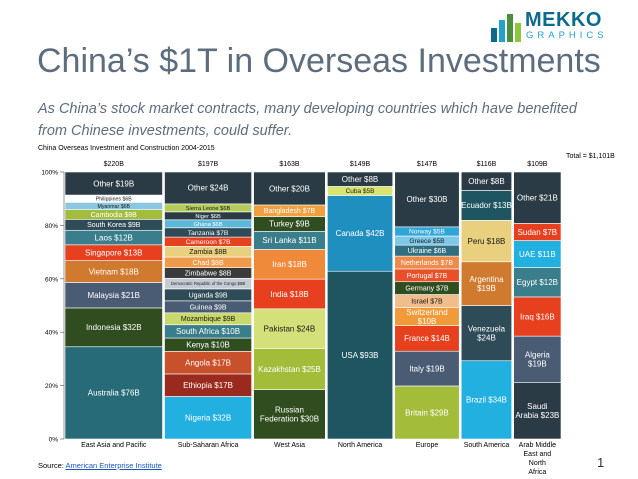 Image resolution: width=638 pixels, height=479 pixels. I want to click on segment-label: Sri Lanka $11B, so click(289, 240).